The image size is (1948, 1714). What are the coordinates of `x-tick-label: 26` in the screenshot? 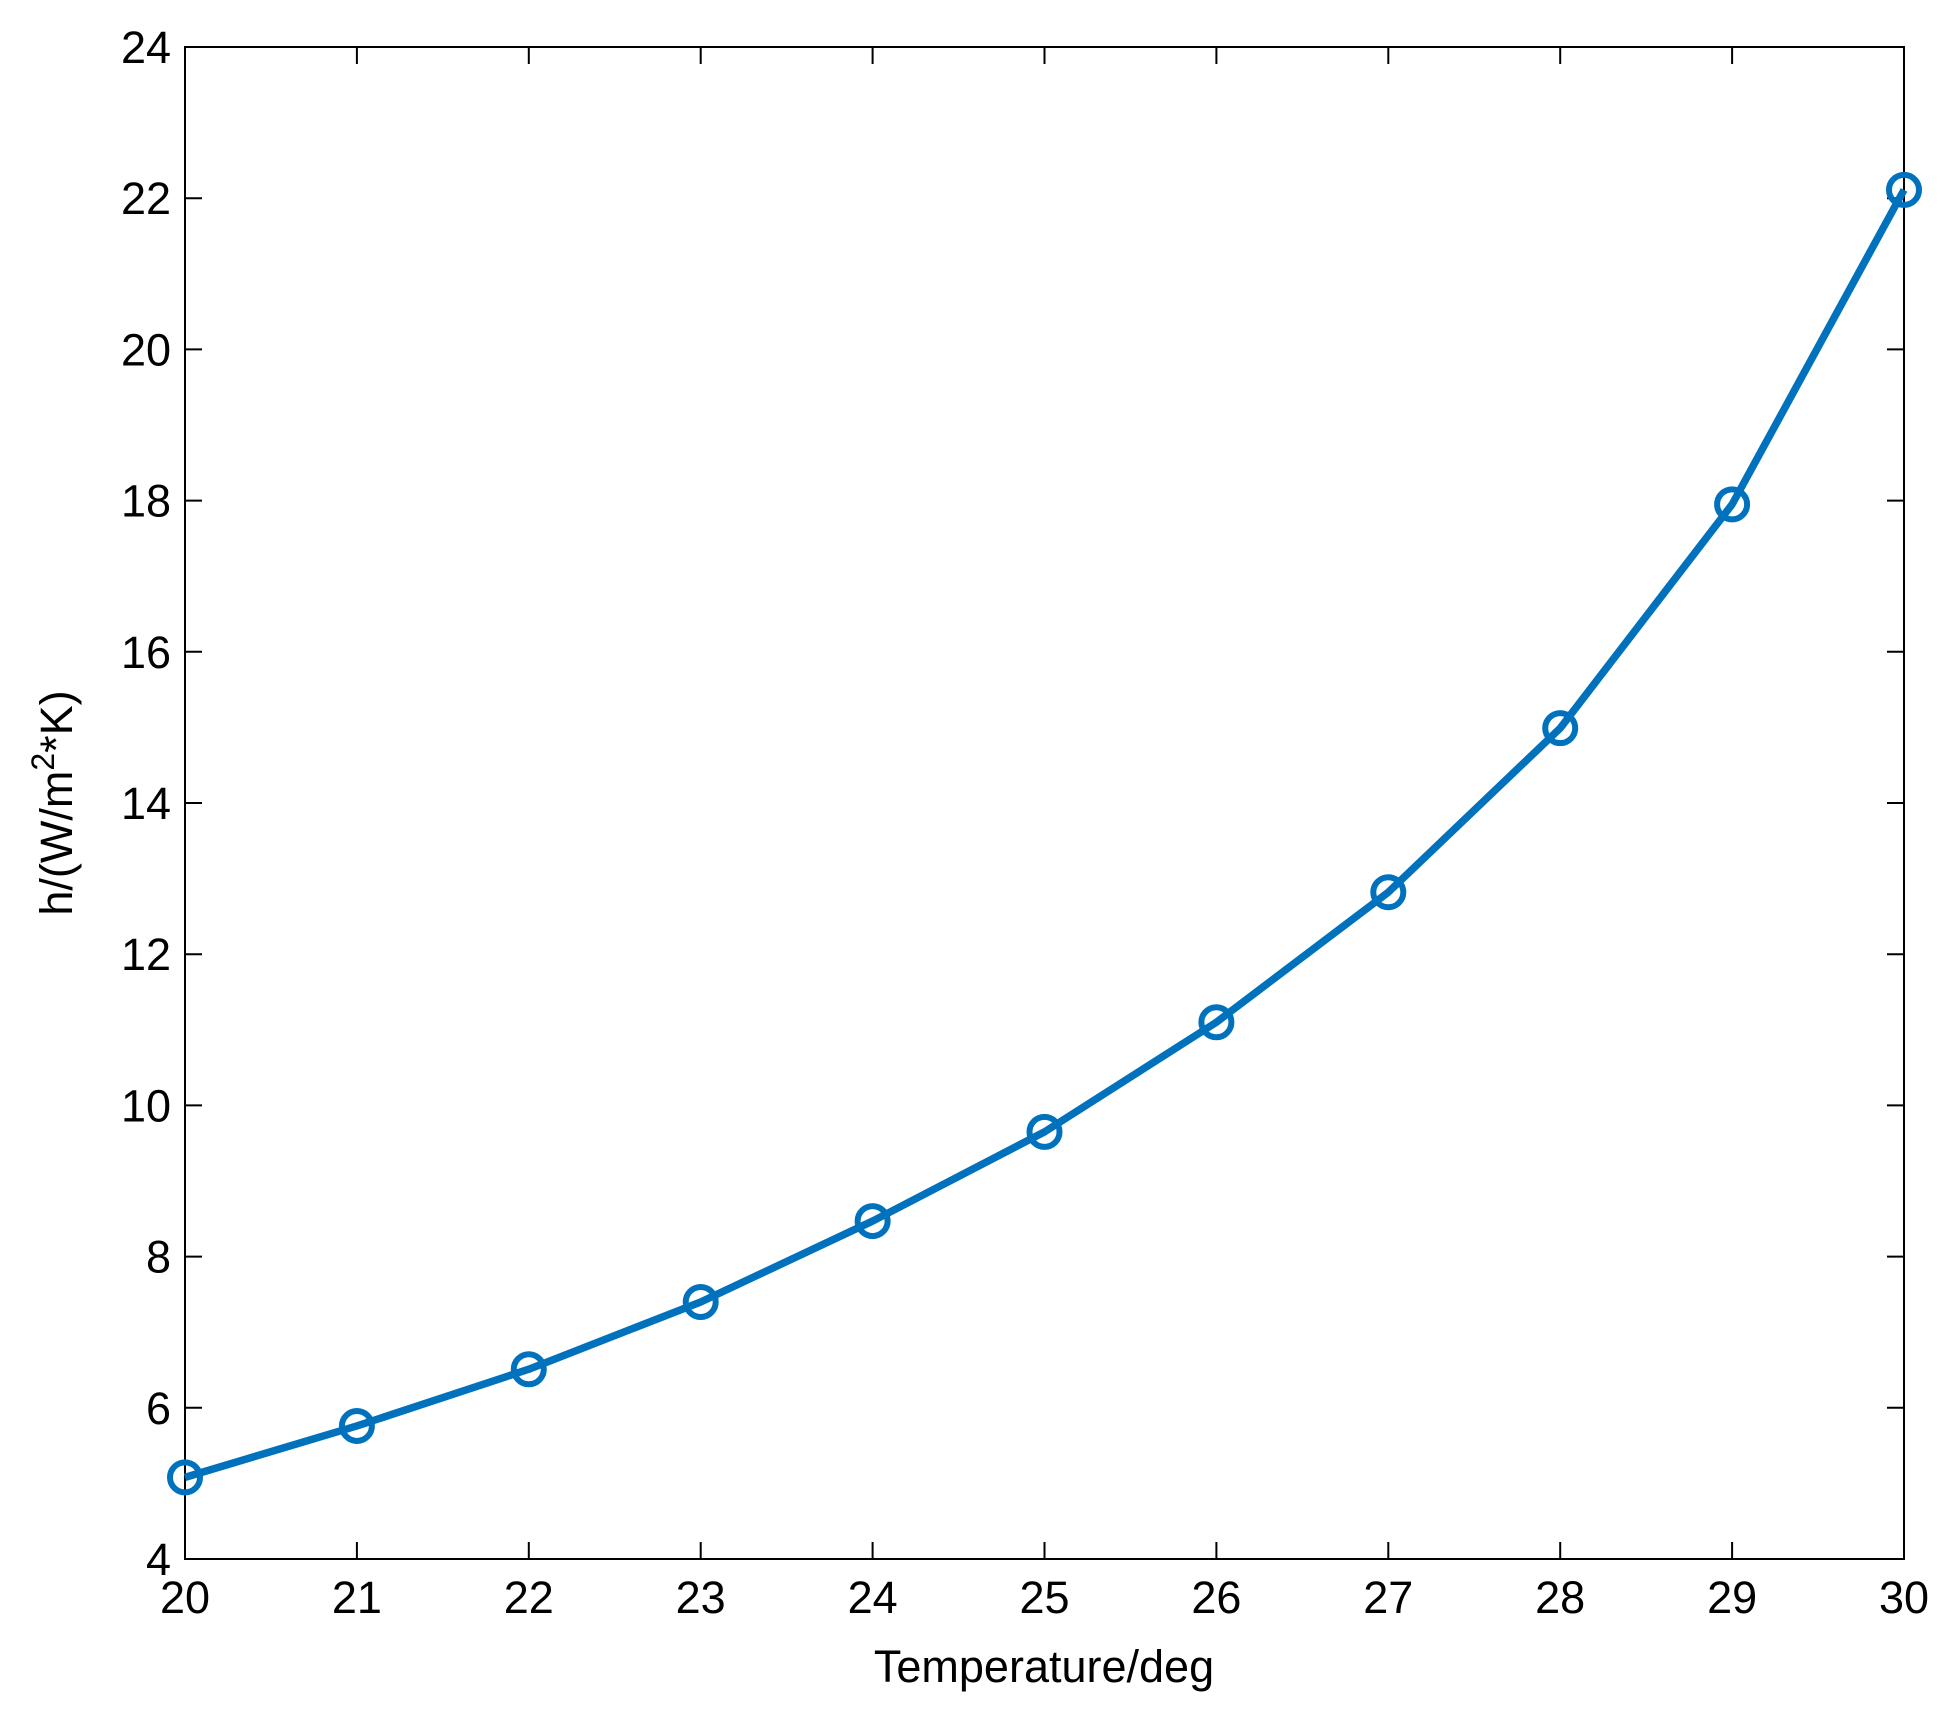 It's located at (1216, 1597).